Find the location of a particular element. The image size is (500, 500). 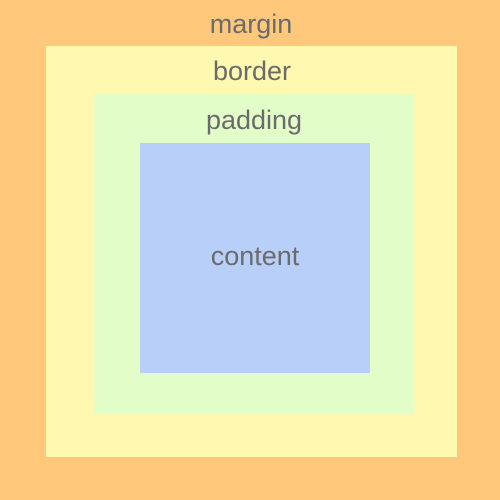

border-label: border is located at coordinates (252, 71).